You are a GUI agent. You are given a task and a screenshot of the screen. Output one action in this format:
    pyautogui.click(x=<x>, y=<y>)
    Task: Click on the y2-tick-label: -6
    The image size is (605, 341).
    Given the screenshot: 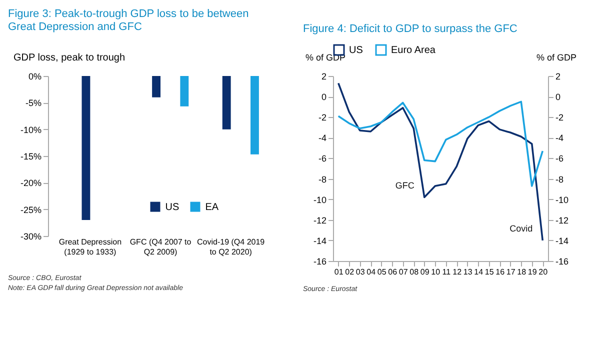 What is the action you would take?
    pyautogui.click(x=560, y=159)
    